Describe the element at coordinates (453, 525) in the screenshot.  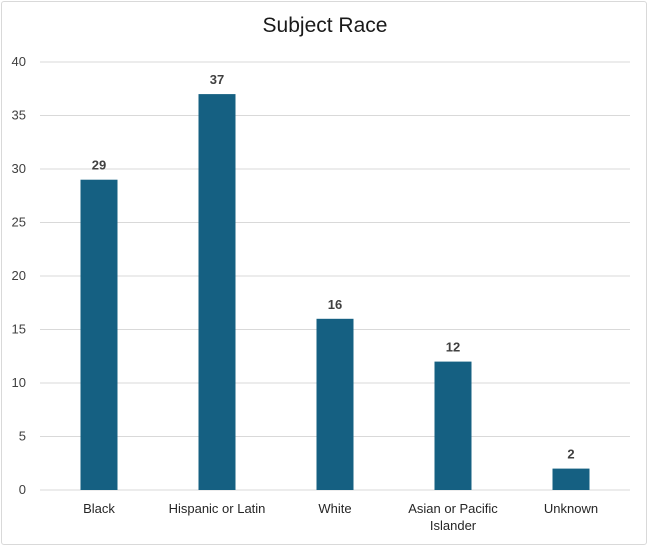
I see `x-category-label: Islander` at that location.